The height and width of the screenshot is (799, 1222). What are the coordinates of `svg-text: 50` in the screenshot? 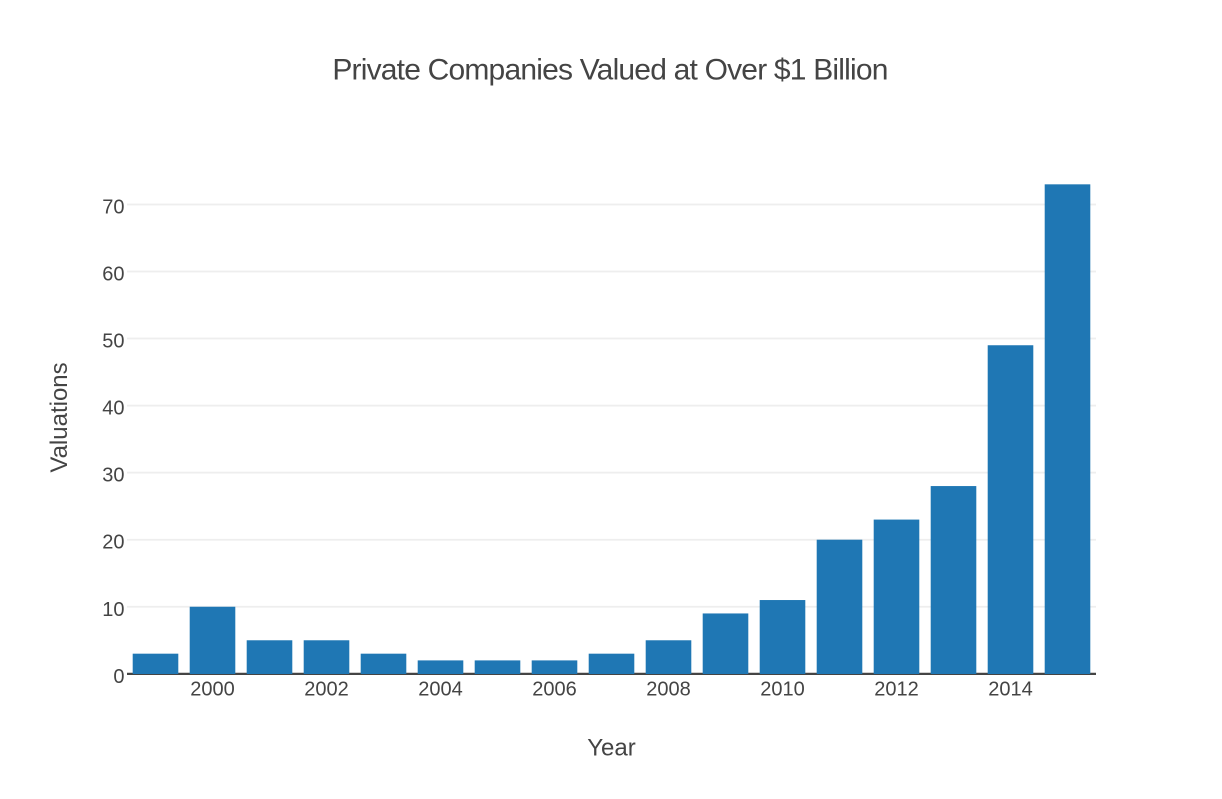 It's located at (113, 342).